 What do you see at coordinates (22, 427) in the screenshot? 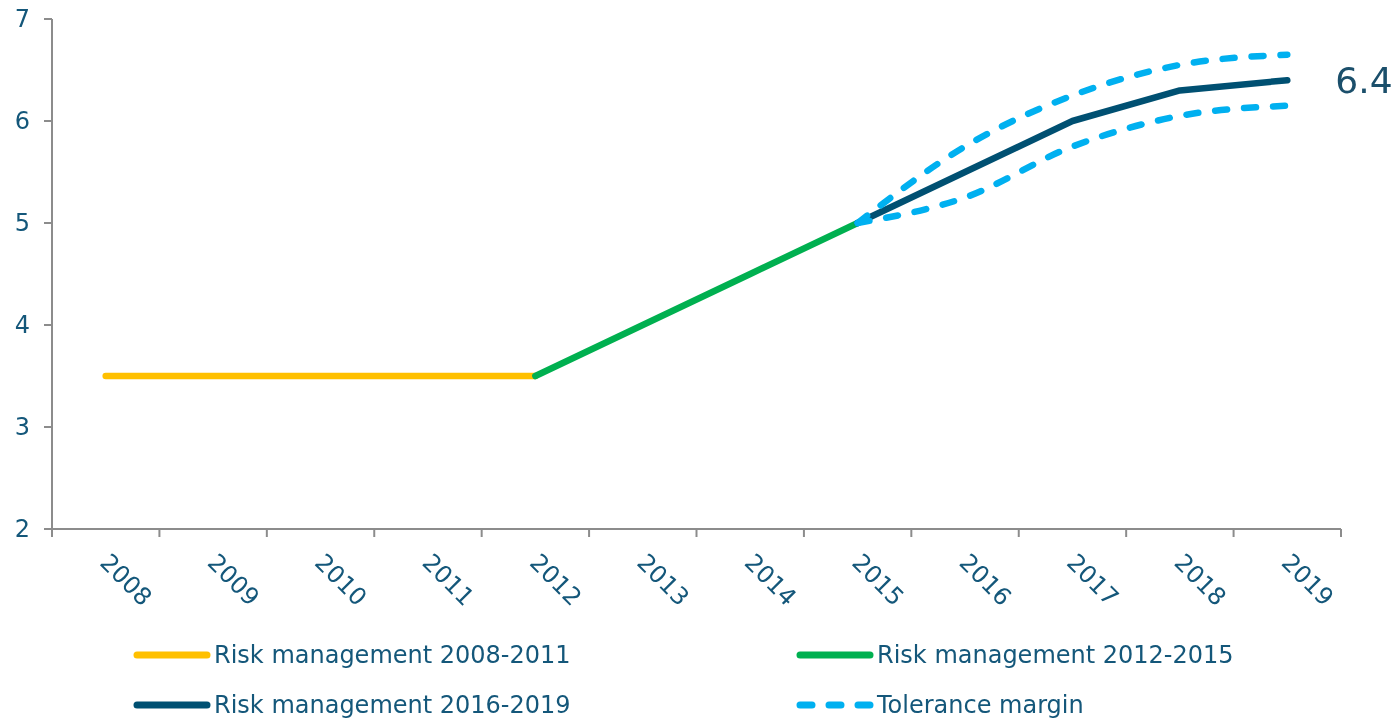
I see `y-tick-label: 3` at bounding box center [22, 427].